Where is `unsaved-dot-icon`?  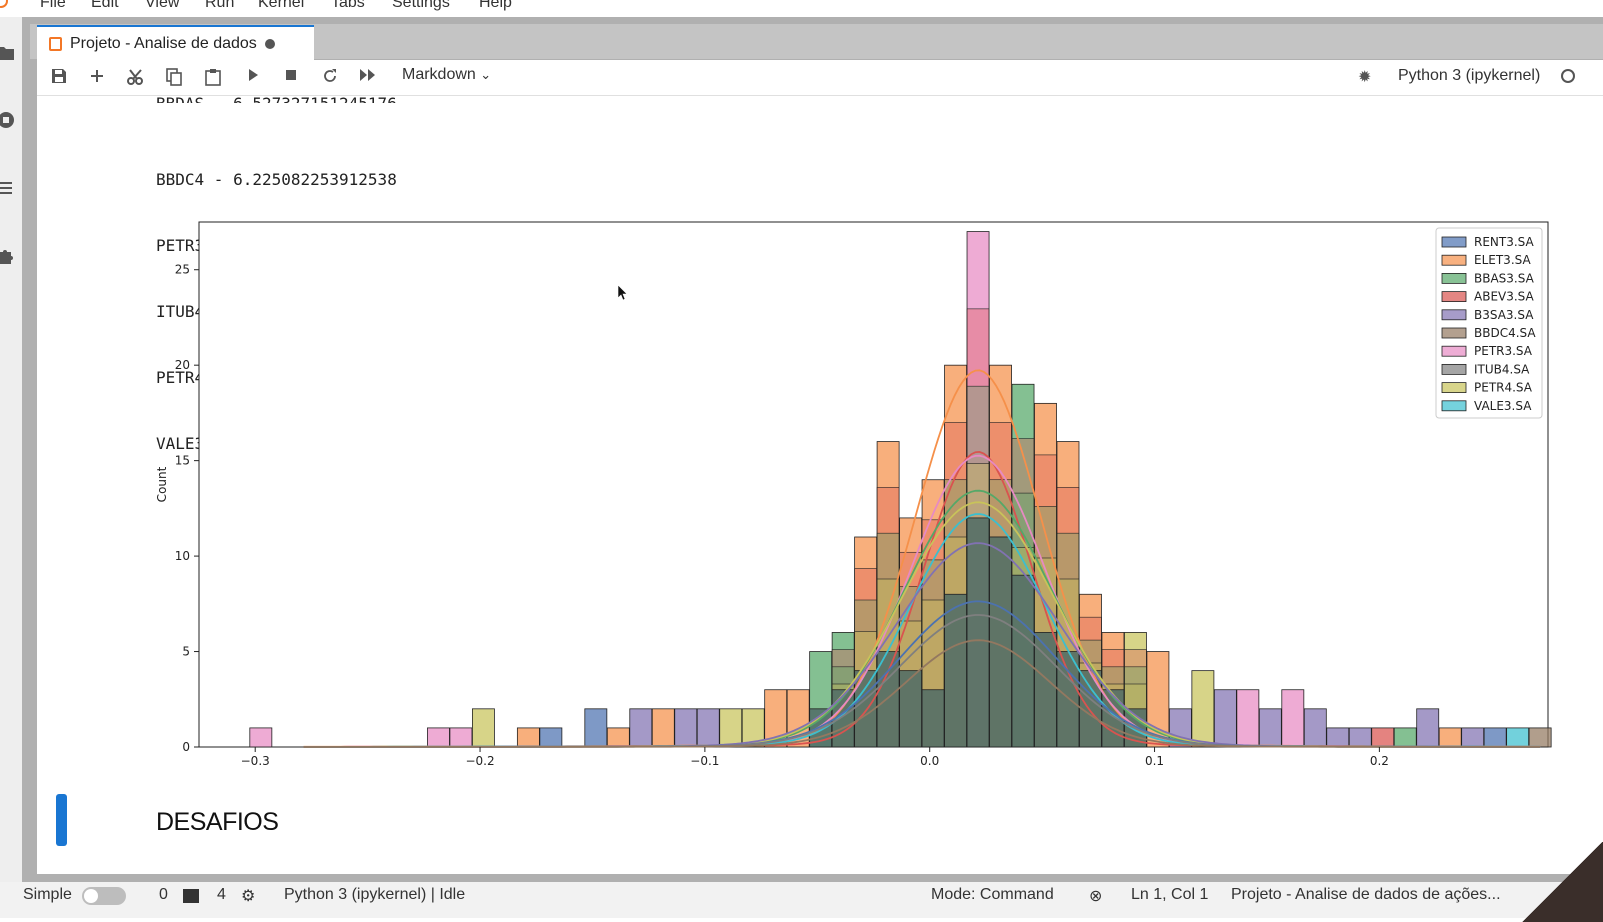 unsaved-dot-icon is located at coordinates (269, 43).